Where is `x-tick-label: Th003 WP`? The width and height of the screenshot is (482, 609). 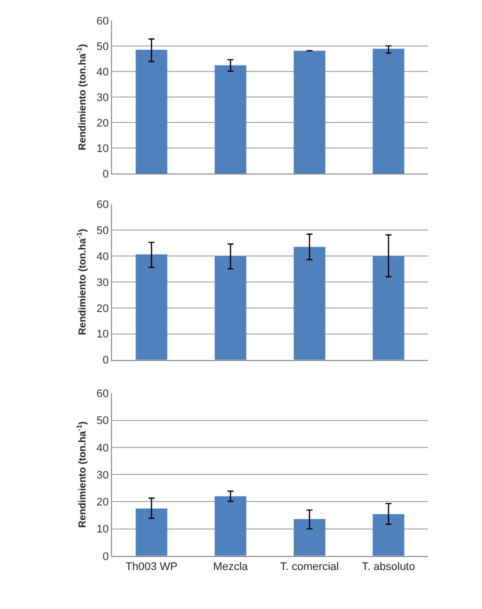 x-tick-label: Th003 WP is located at coordinates (152, 567).